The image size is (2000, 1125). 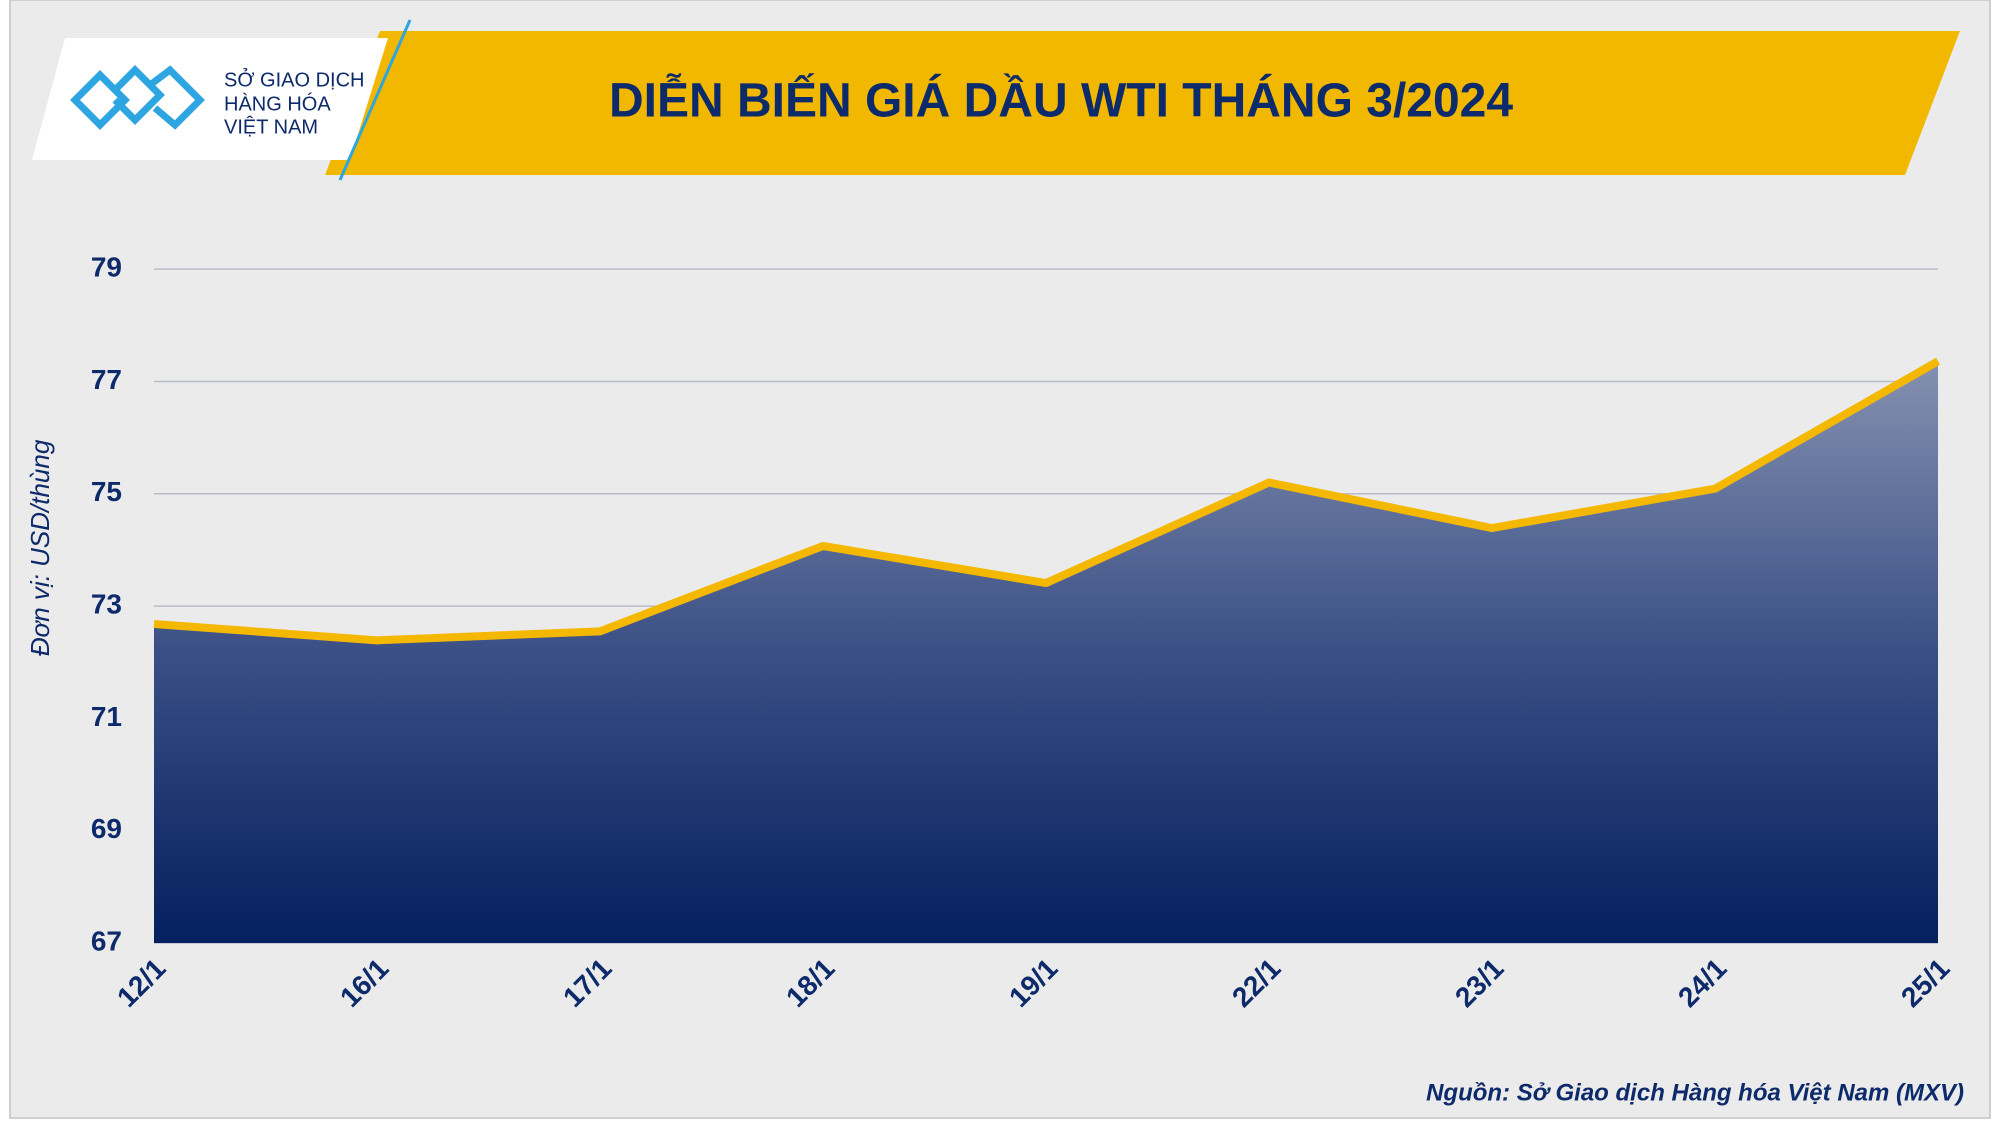 I want to click on logo-accent, so click(x=375, y=100).